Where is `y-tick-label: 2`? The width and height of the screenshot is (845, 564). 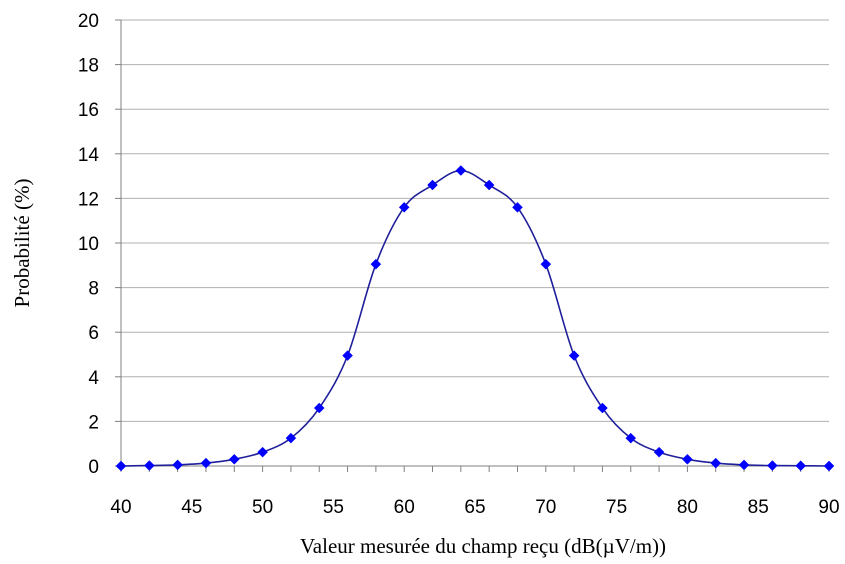
y-tick-label: 2 is located at coordinates (93, 422).